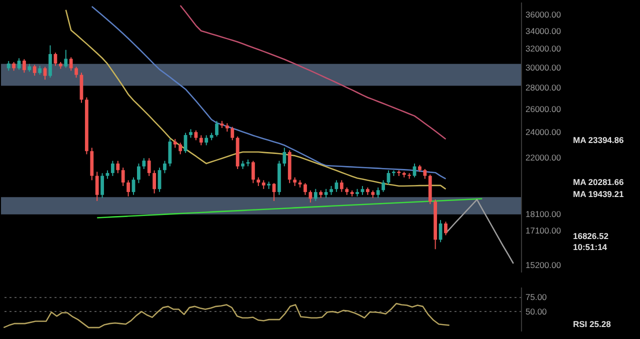  Describe the element at coordinates (598, 182) in the screenshot. I see `text: MA 20281.66` at that location.